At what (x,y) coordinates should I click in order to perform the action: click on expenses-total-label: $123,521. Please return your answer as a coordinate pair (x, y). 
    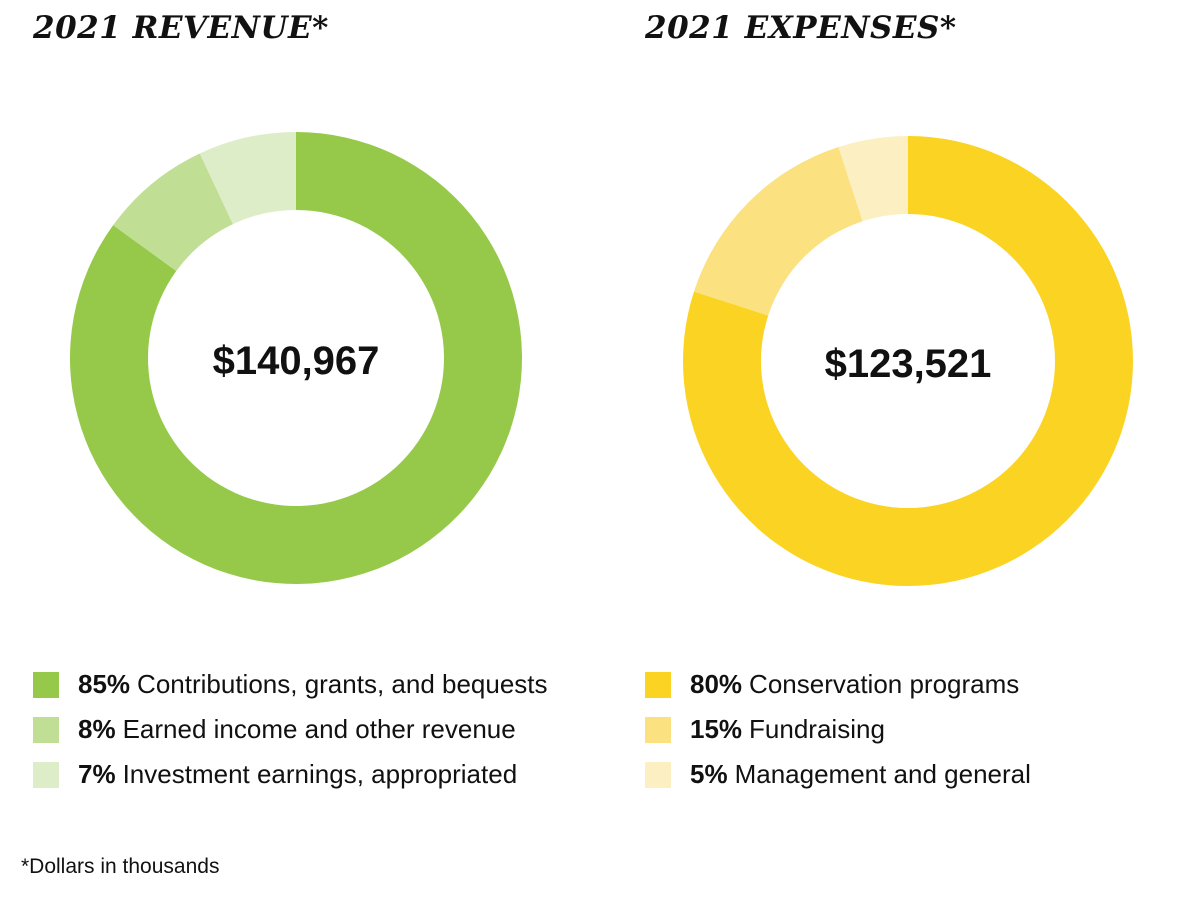
    Looking at the image, I should click on (908, 364).